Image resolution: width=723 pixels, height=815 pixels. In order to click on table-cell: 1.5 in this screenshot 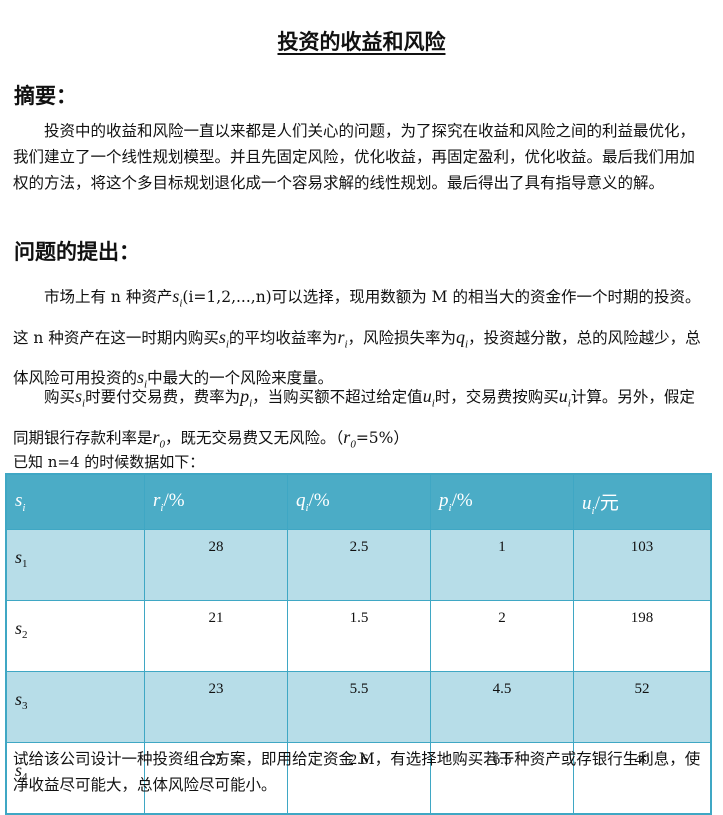, I will do `click(359, 636)`.